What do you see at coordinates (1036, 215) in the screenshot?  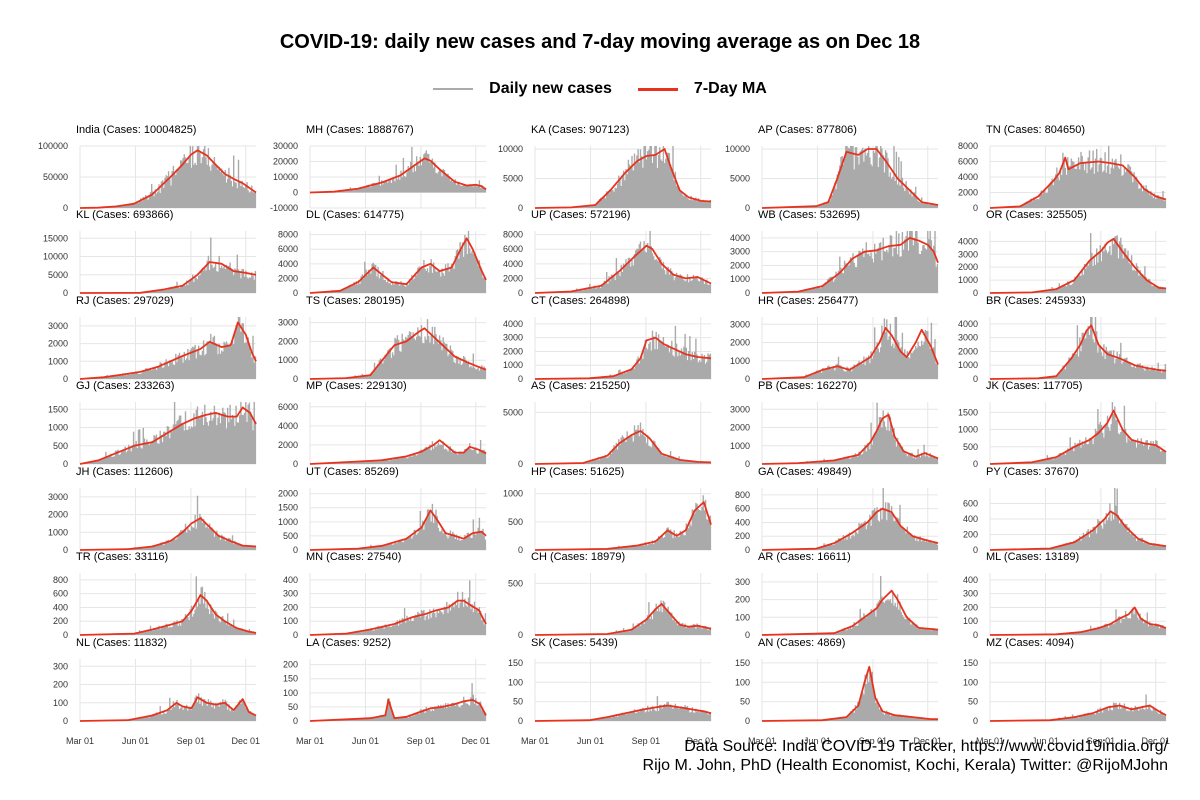 I see `panel-title: OR (Cases: 325505)` at bounding box center [1036, 215].